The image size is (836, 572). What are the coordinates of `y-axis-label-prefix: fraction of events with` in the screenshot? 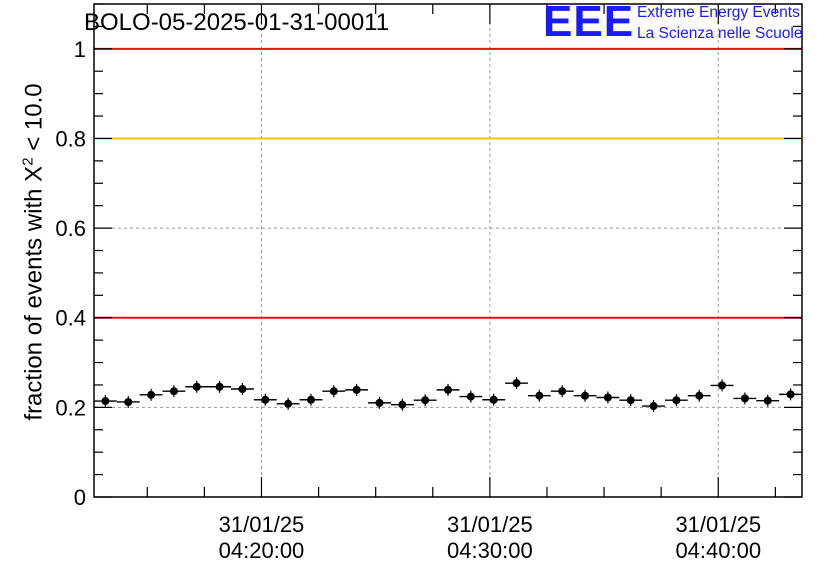 It's located at (34, 301).